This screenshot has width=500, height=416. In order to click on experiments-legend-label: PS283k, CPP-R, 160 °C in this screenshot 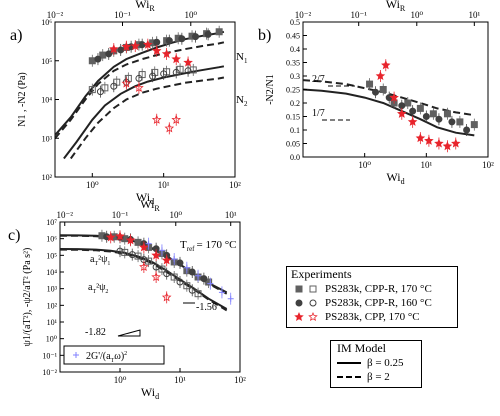, I will do `click(378, 303)`.